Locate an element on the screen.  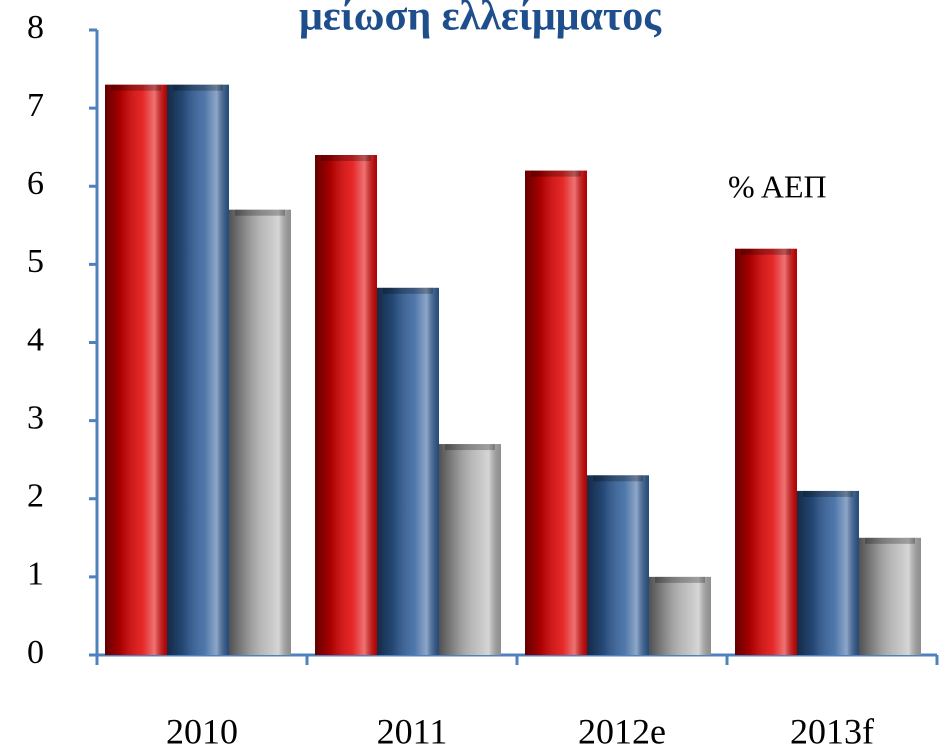
chart-title: μείωση ελλείμματος is located at coordinates (480, 20).